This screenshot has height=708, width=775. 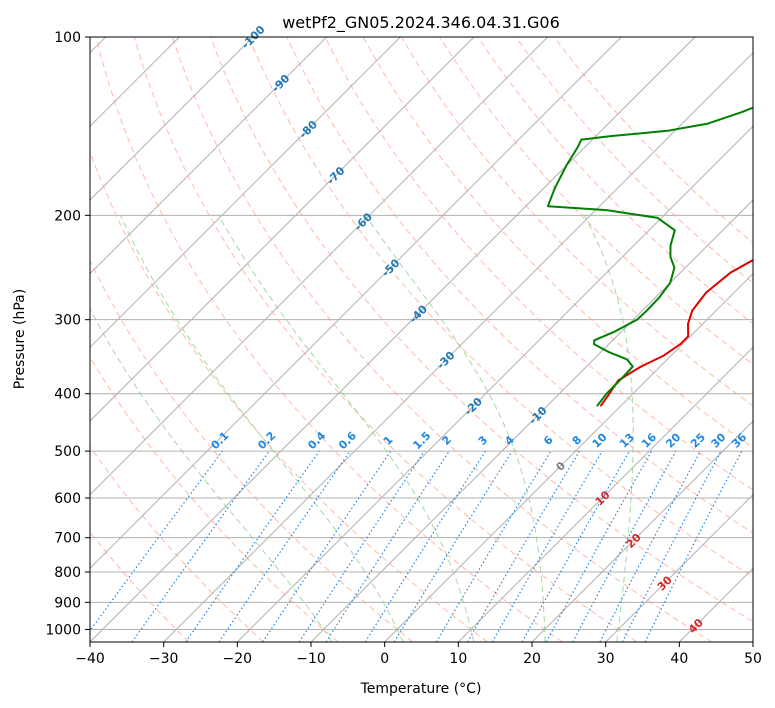 I want to click on x-tick-label: −10, so click(x=311, y=659).